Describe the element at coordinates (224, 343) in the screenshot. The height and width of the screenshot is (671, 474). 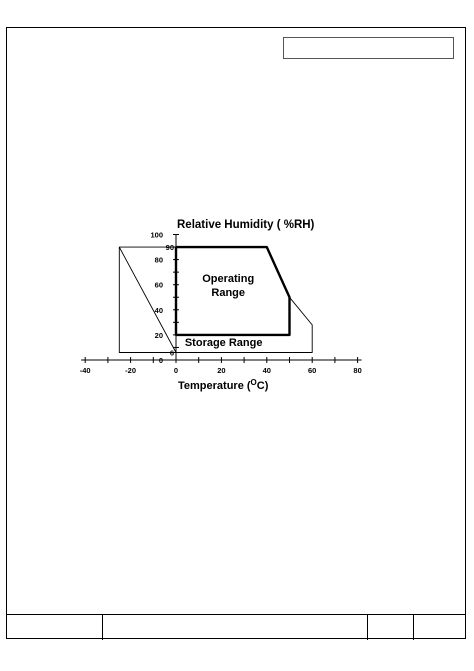
I see `region-label: Storage Range` at that location.